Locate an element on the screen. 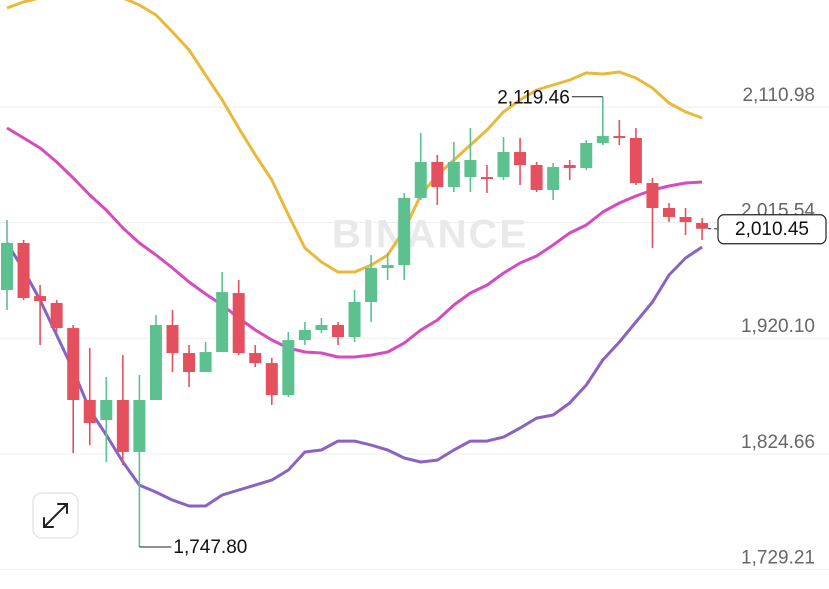  last-price-label: 2,010.45 is located at coordinates (772, 229).